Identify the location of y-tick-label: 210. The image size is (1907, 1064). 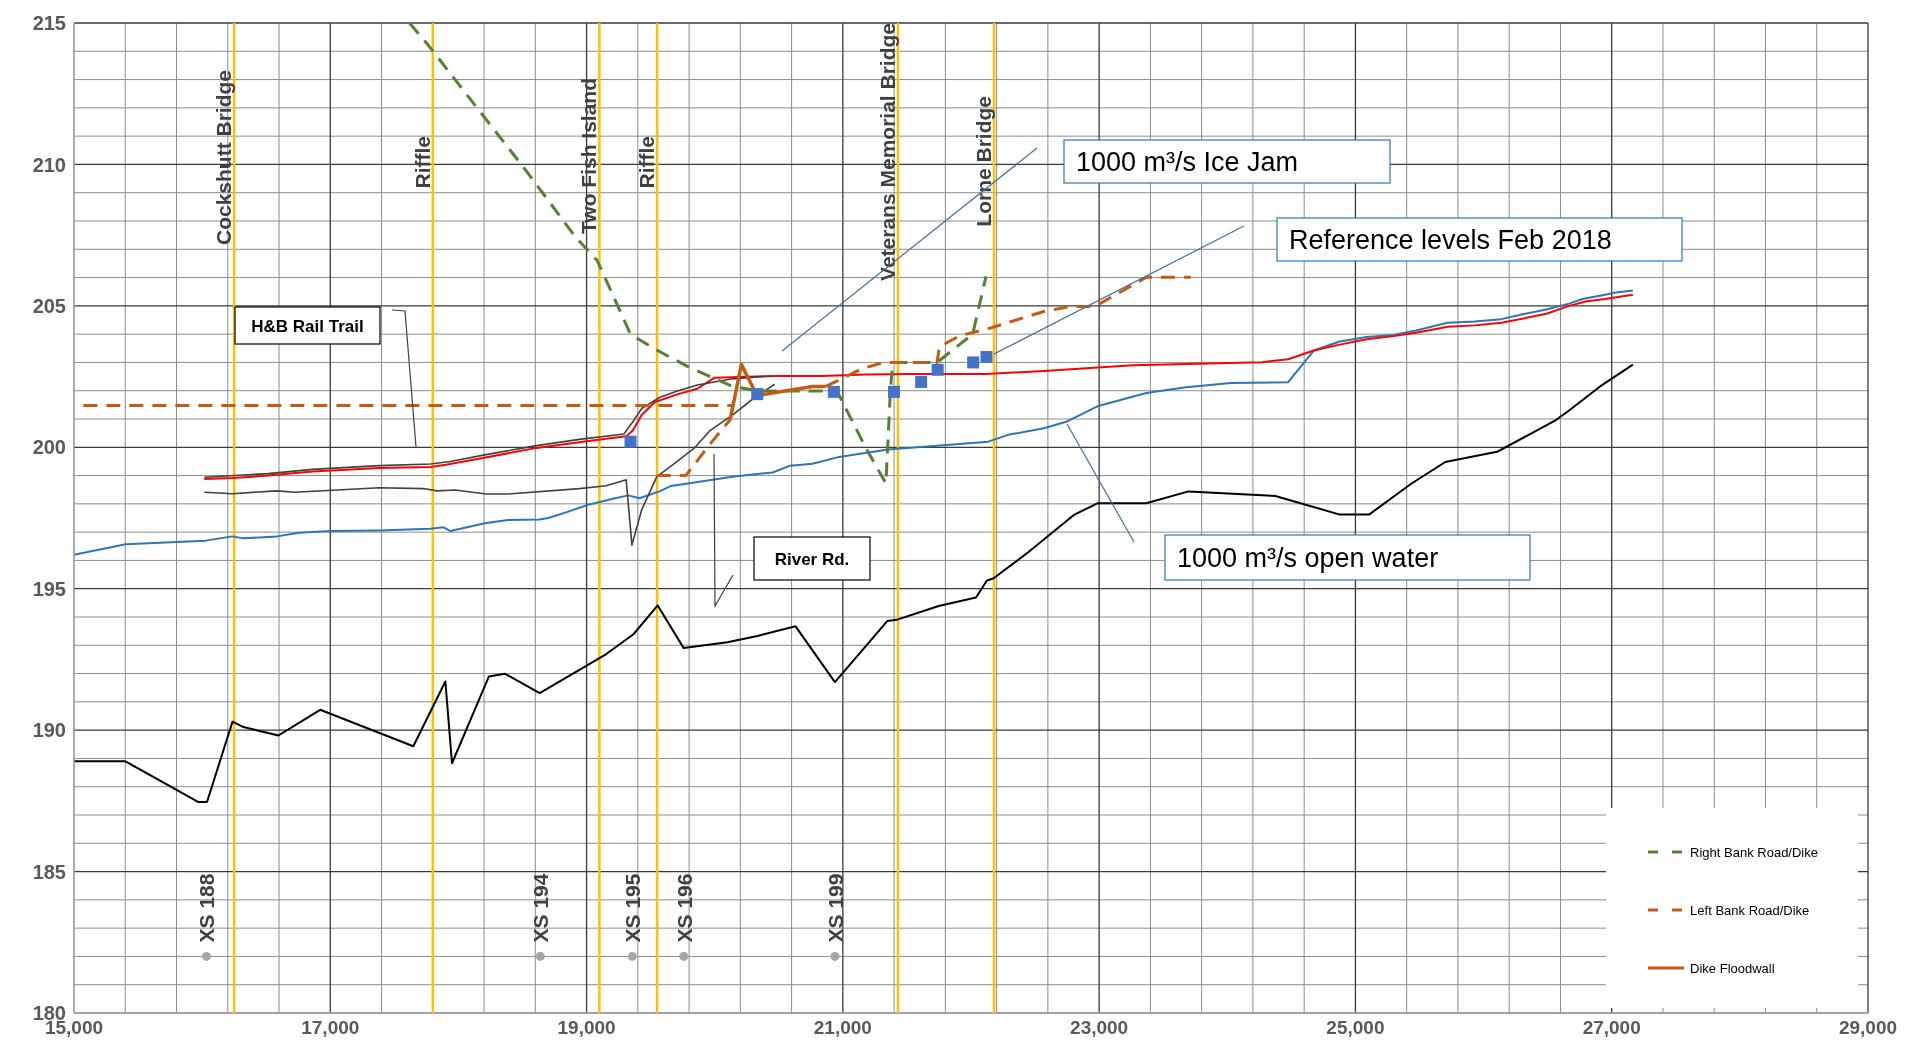
(49, 164).